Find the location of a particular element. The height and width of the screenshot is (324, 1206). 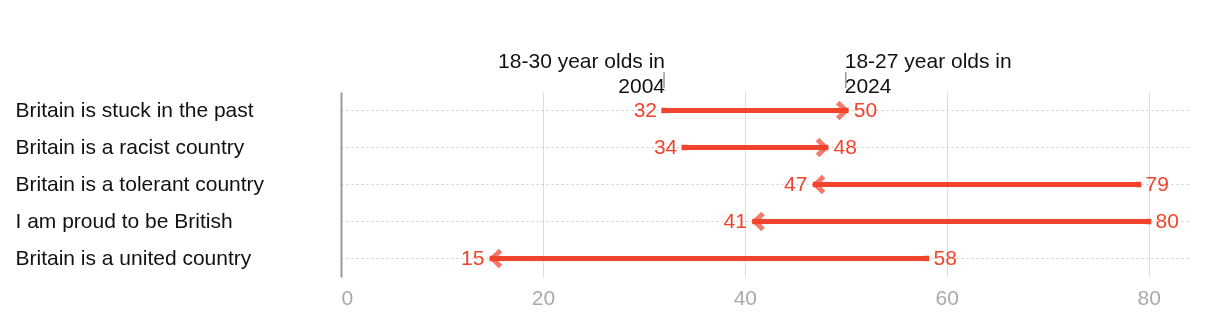

x-tick-label: 40 is located at coordinates (745, 297).